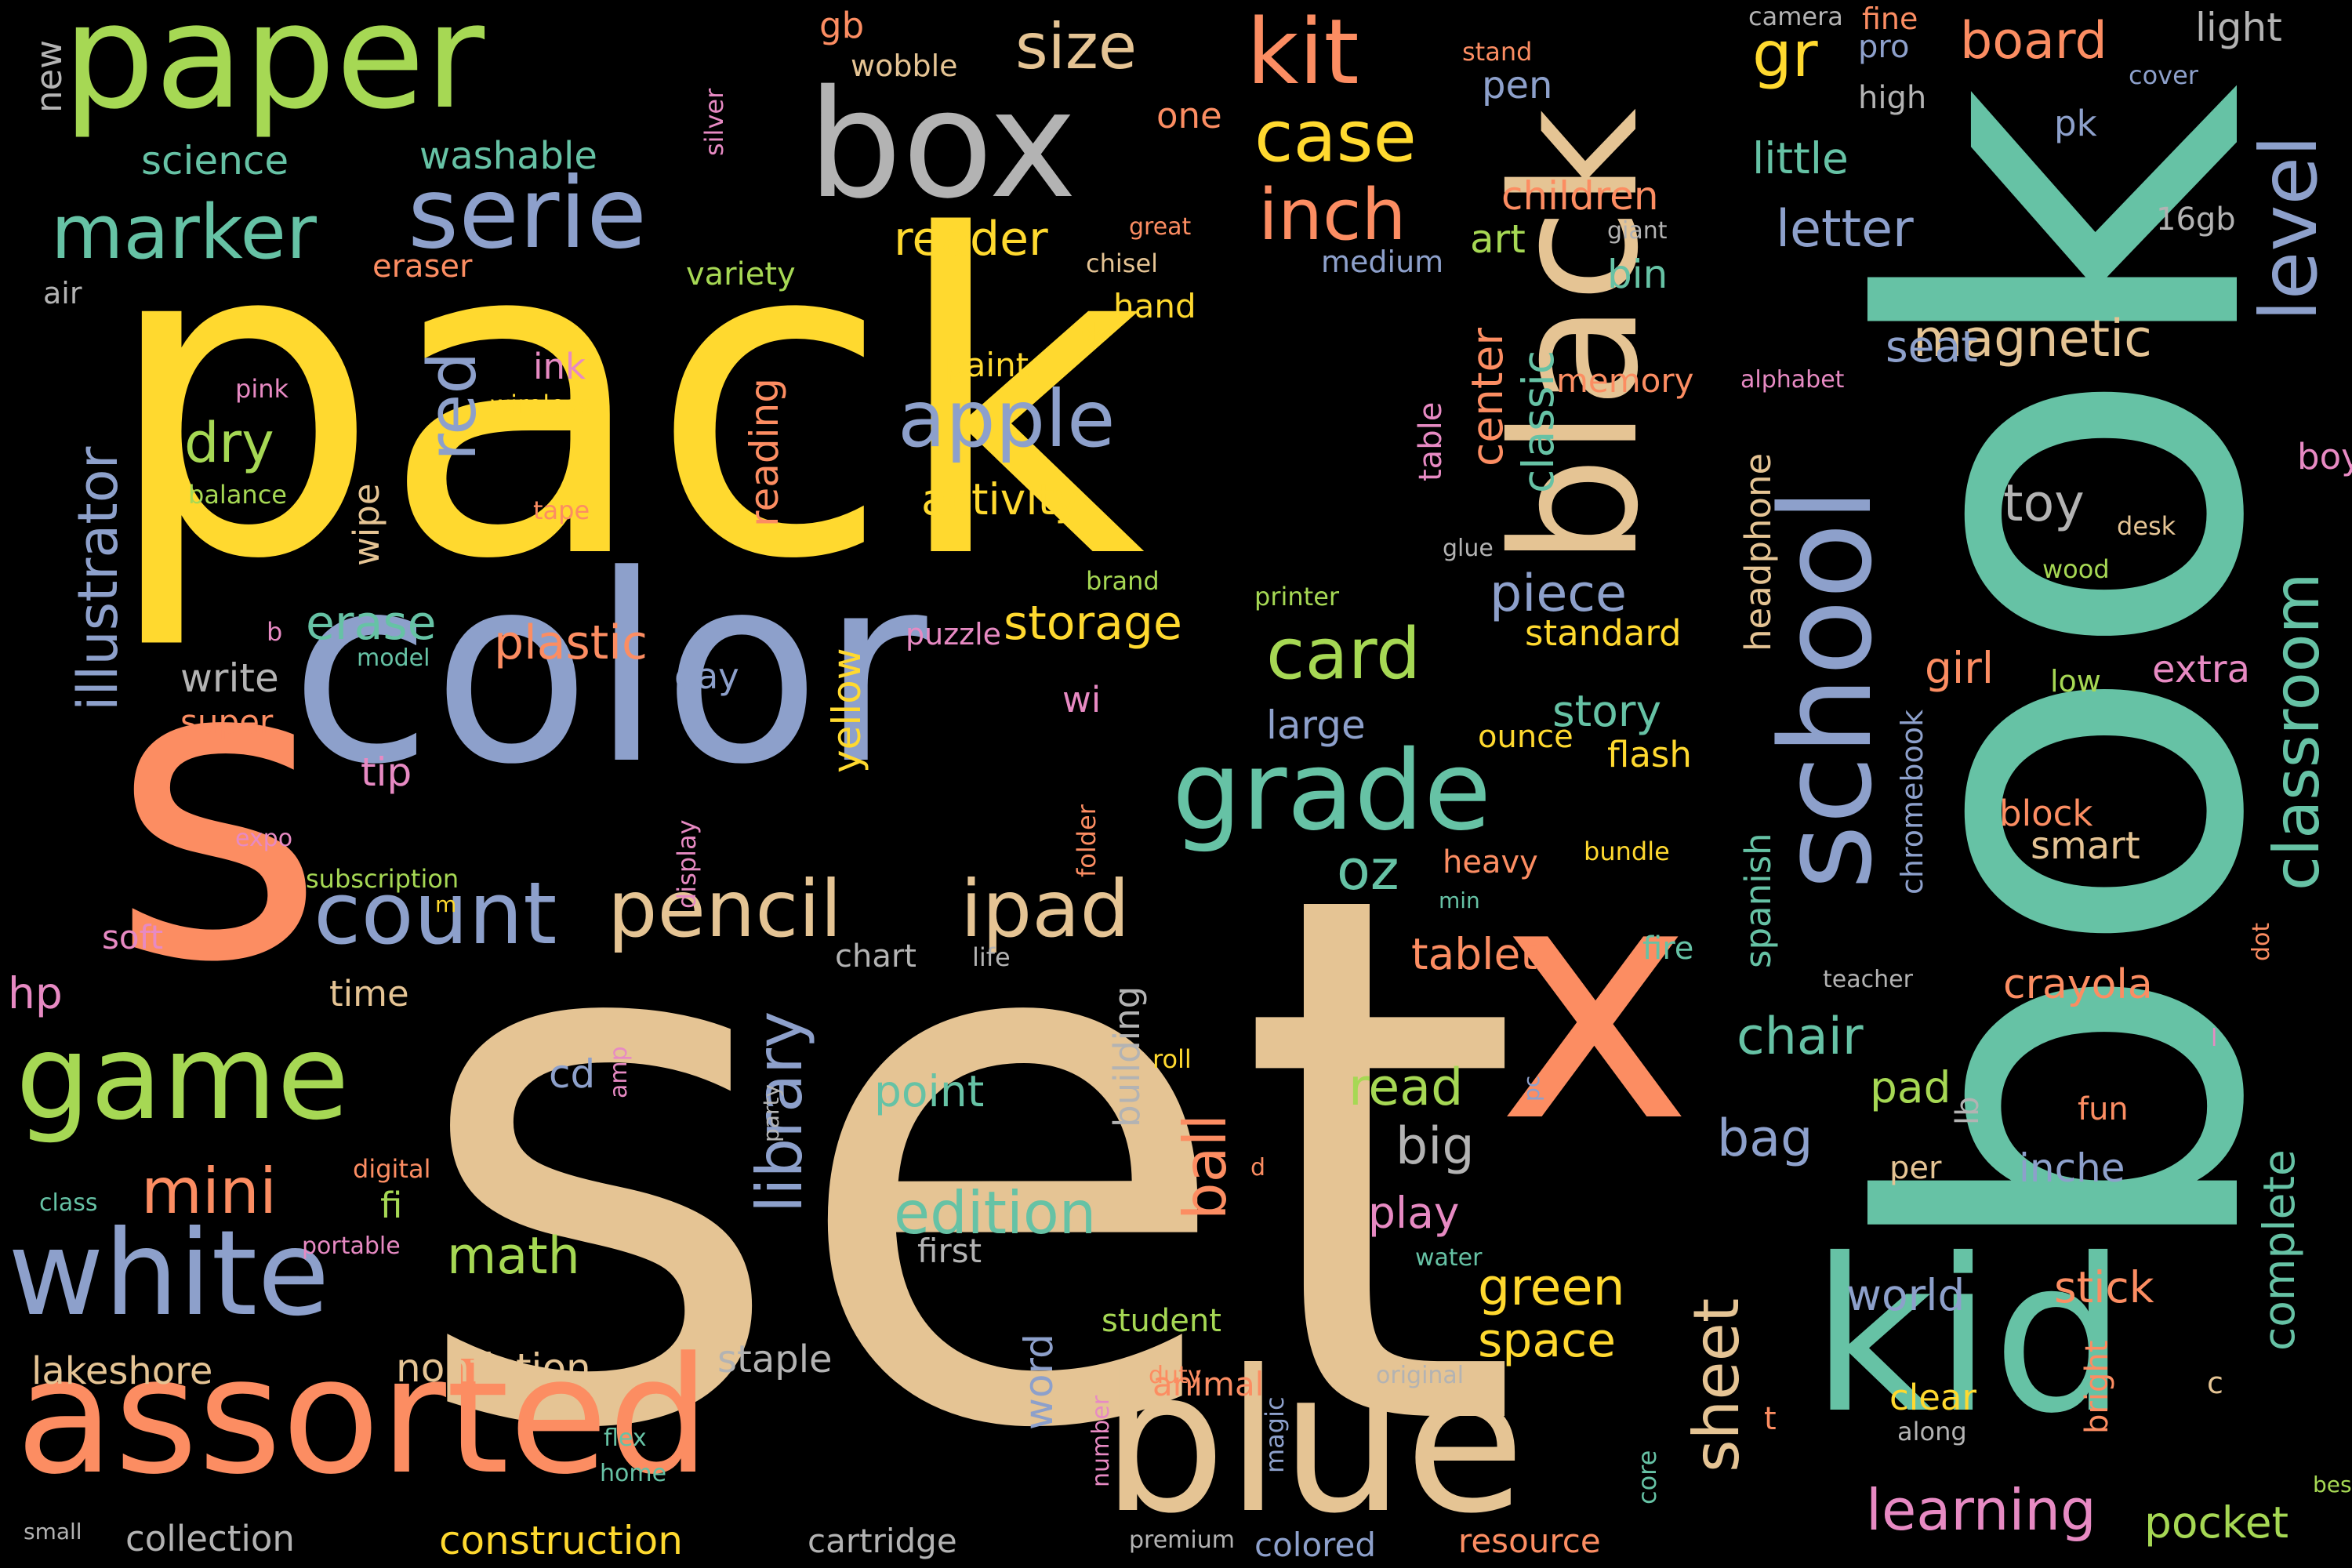  I want to click on word-tape: tape, so click(561, 510).